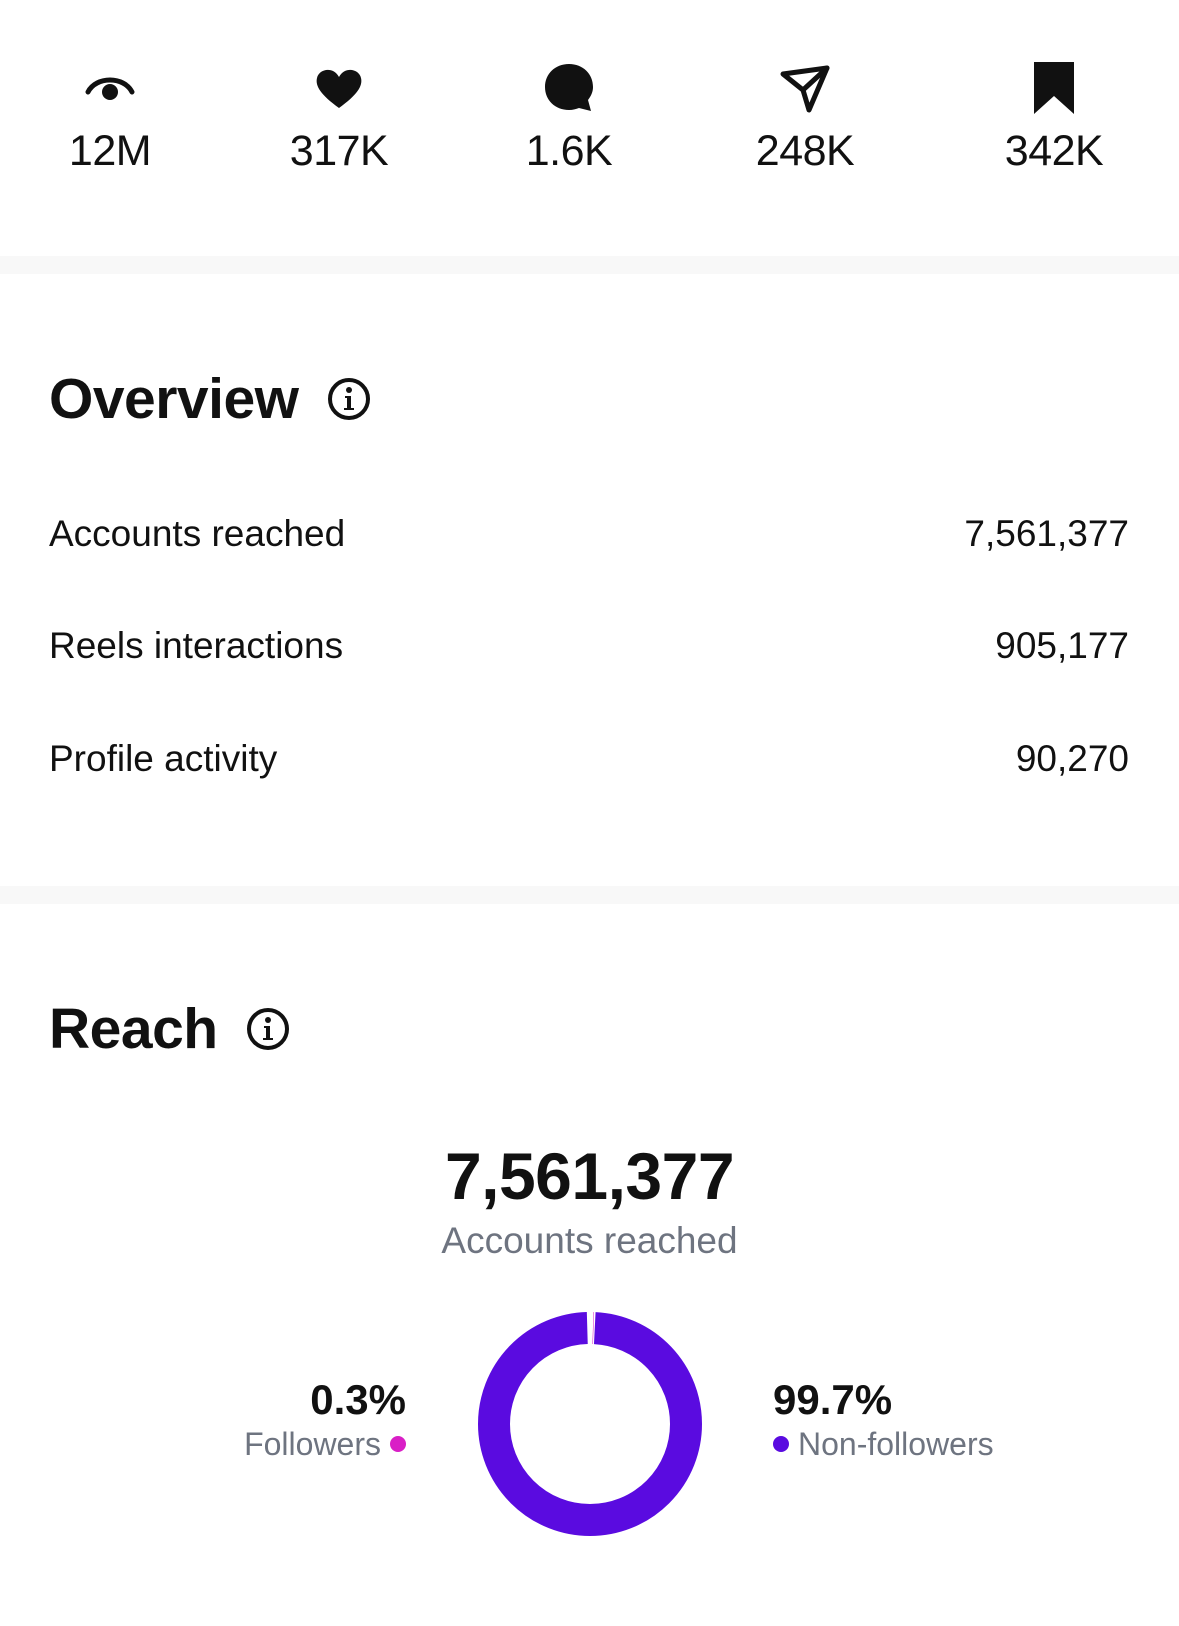 This screenshot has width=1179, height=1626. I want to click on legend-non-followers: 99.7% Non-followers, so click(923, 1420).